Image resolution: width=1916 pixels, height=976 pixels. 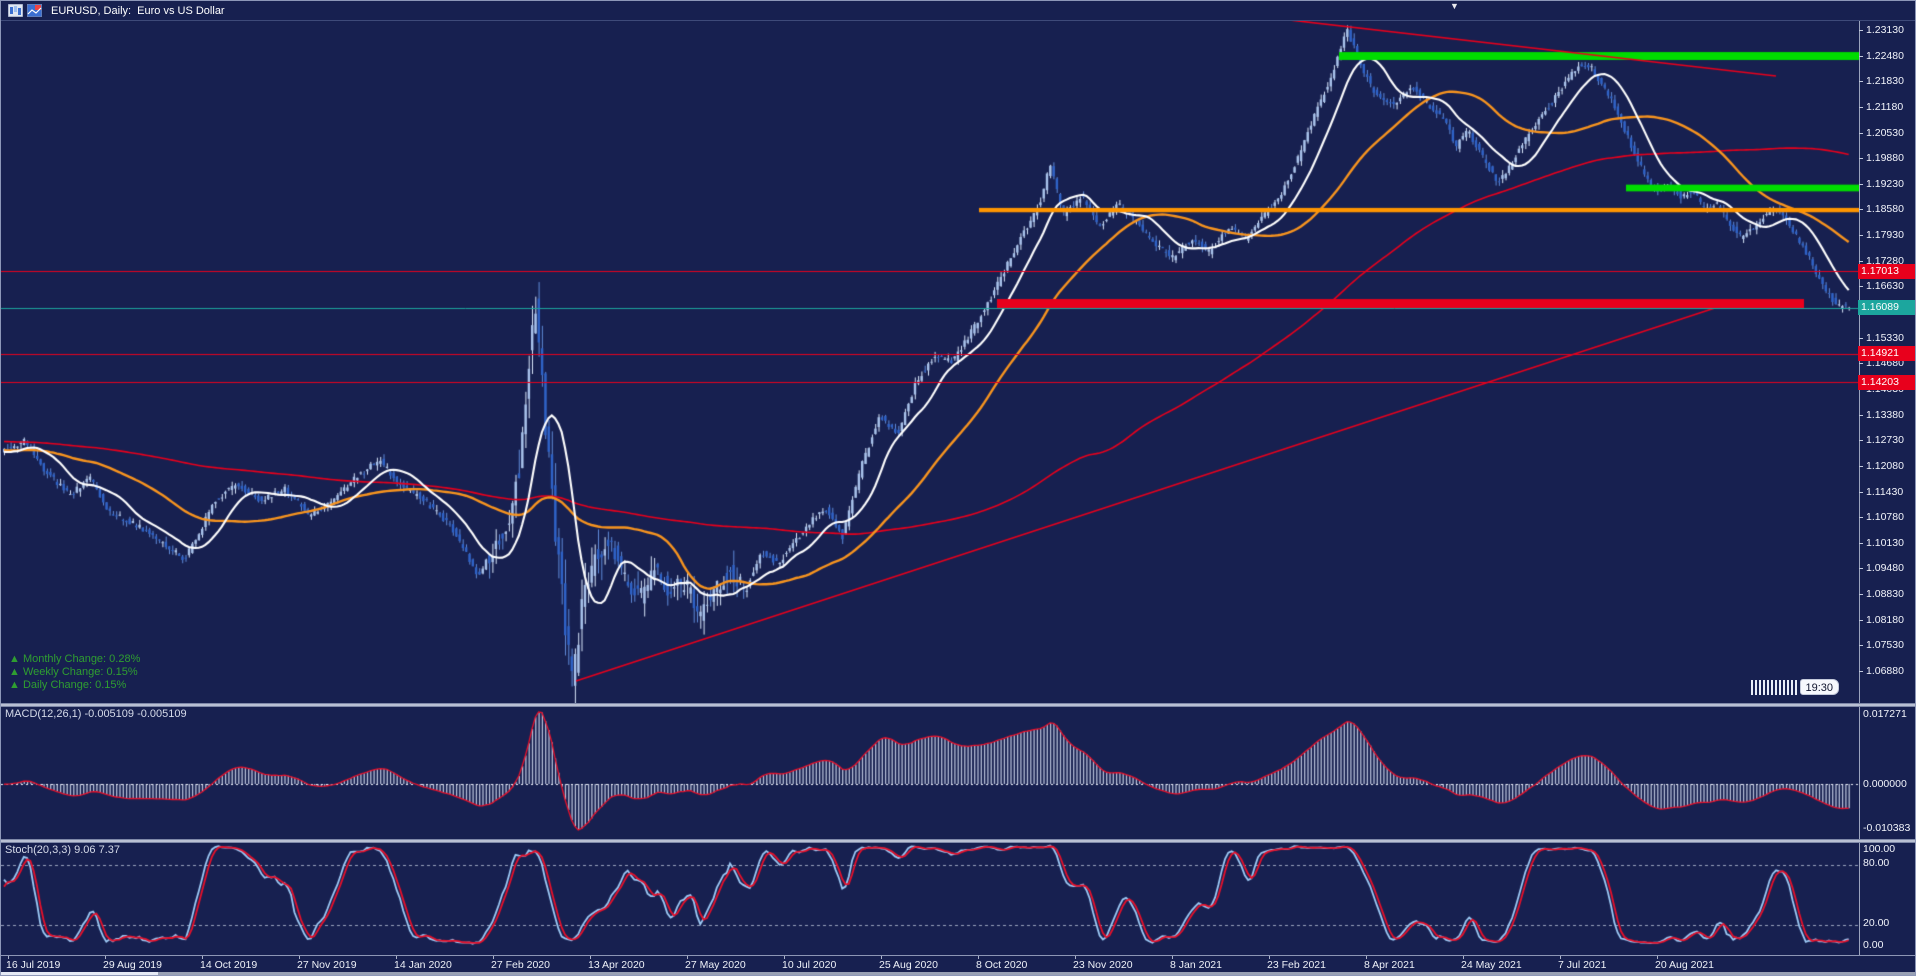 I want to click on price-axis-line, so click(x=1859, y=488).